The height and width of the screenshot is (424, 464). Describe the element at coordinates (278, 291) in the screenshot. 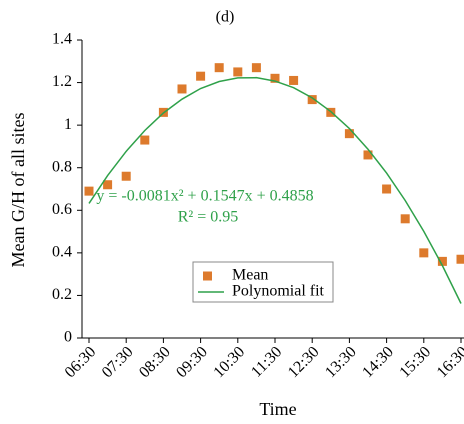

I see `legend-label: Polynomial fit` at that location.